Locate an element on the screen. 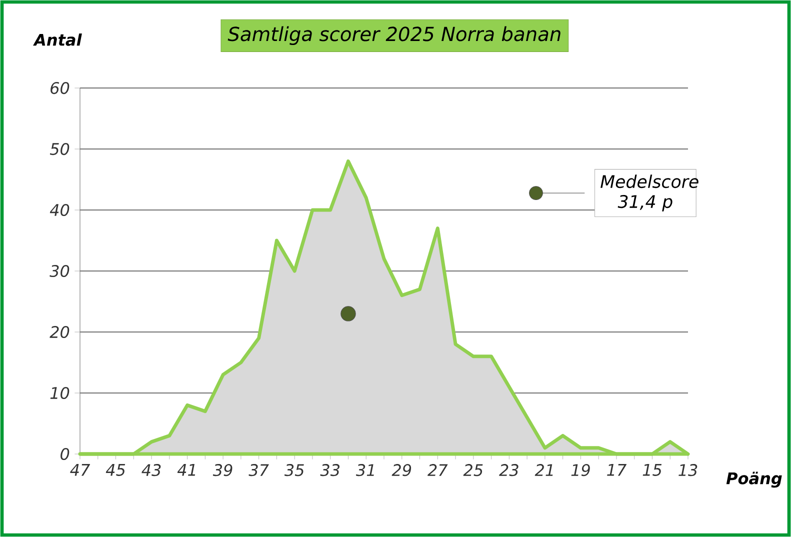  y-tick-label: 0 is located at coordinates (65, 454).